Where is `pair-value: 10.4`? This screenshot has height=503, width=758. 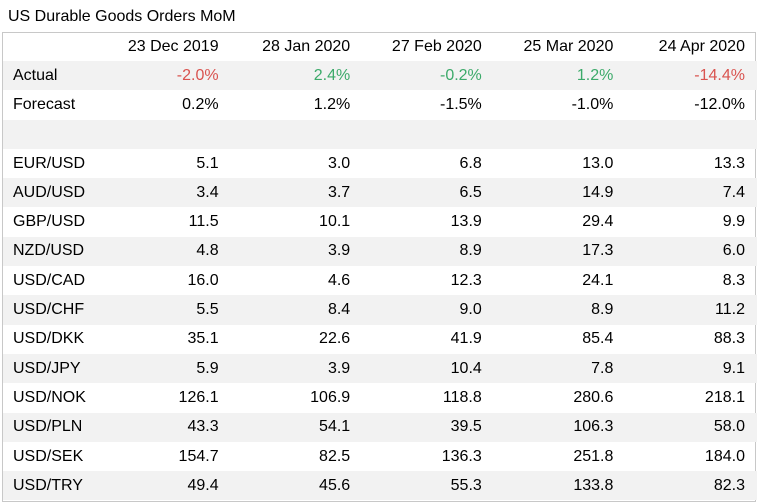
pair-value: 10.4 is located at coordinates (428, 368).